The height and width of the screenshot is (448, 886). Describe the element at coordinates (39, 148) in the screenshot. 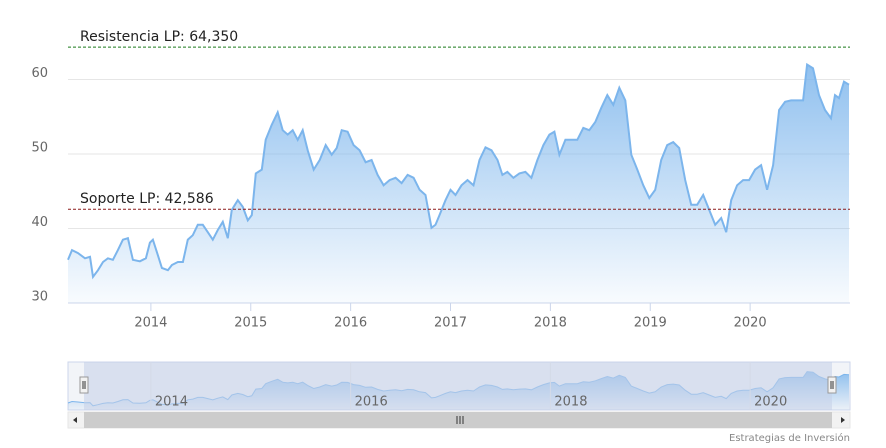

I see `y-tick-label: 50` at that location.